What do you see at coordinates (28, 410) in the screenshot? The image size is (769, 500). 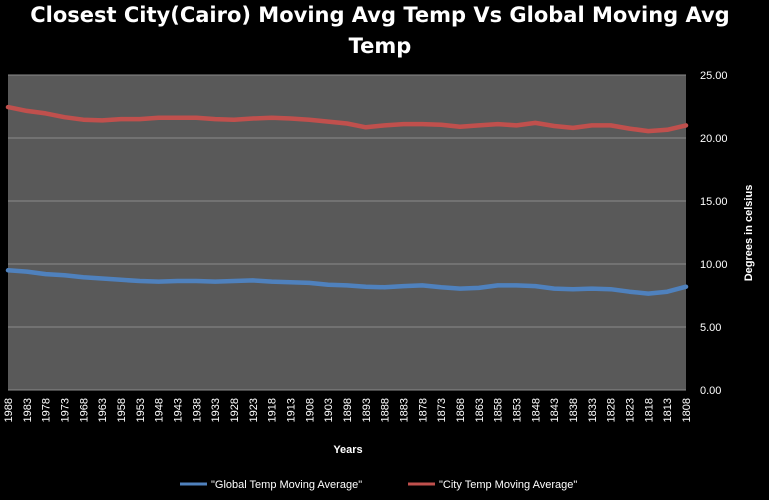 I see `x-tick-label: 1983` at bounding box center [28, 410].